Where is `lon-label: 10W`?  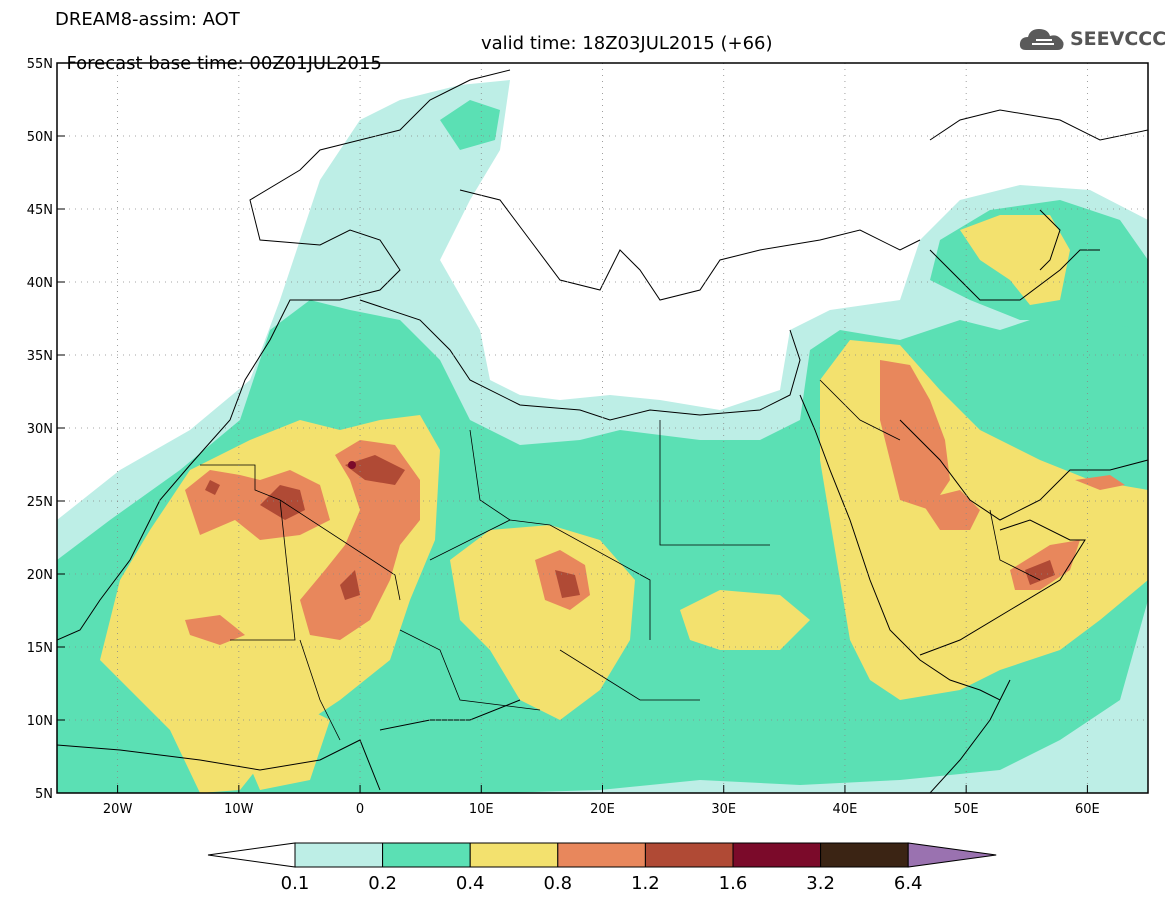 lon-label: 10W is located at coordinates (239, 809).